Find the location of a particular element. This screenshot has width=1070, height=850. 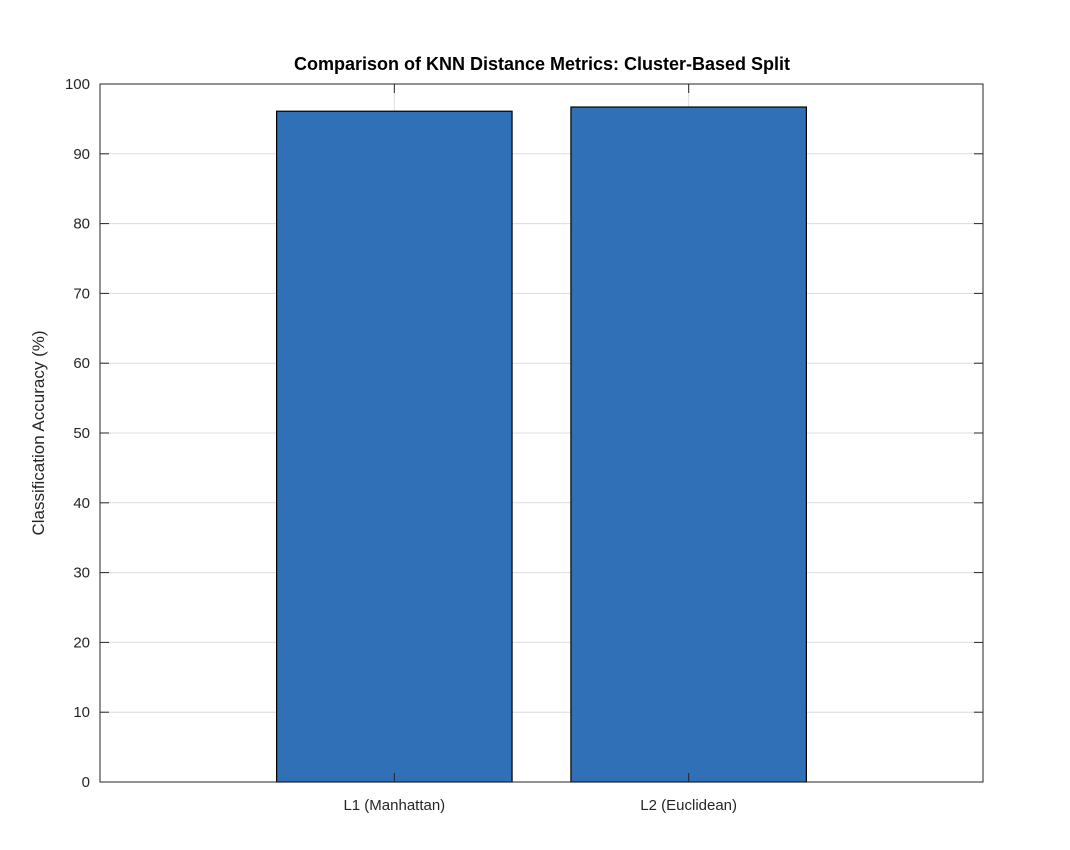

y-tick-label: 0 is located at coordinates (86, 782).